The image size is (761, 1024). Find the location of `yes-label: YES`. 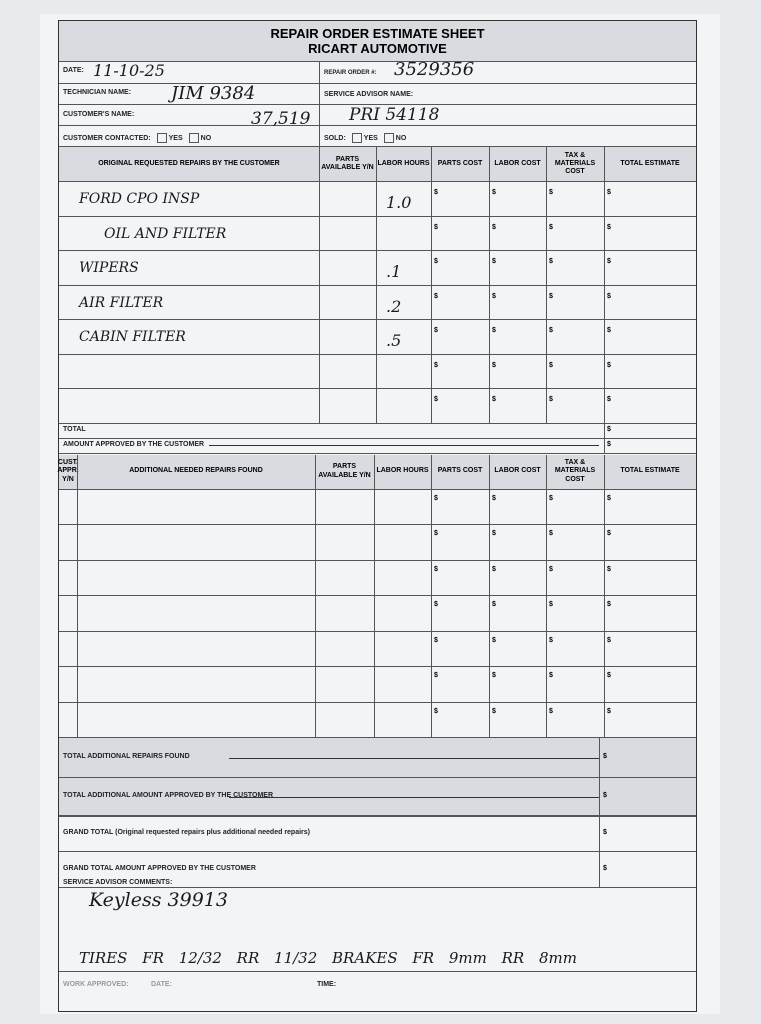

yes-label: YES is located at coordinates (175, 138).